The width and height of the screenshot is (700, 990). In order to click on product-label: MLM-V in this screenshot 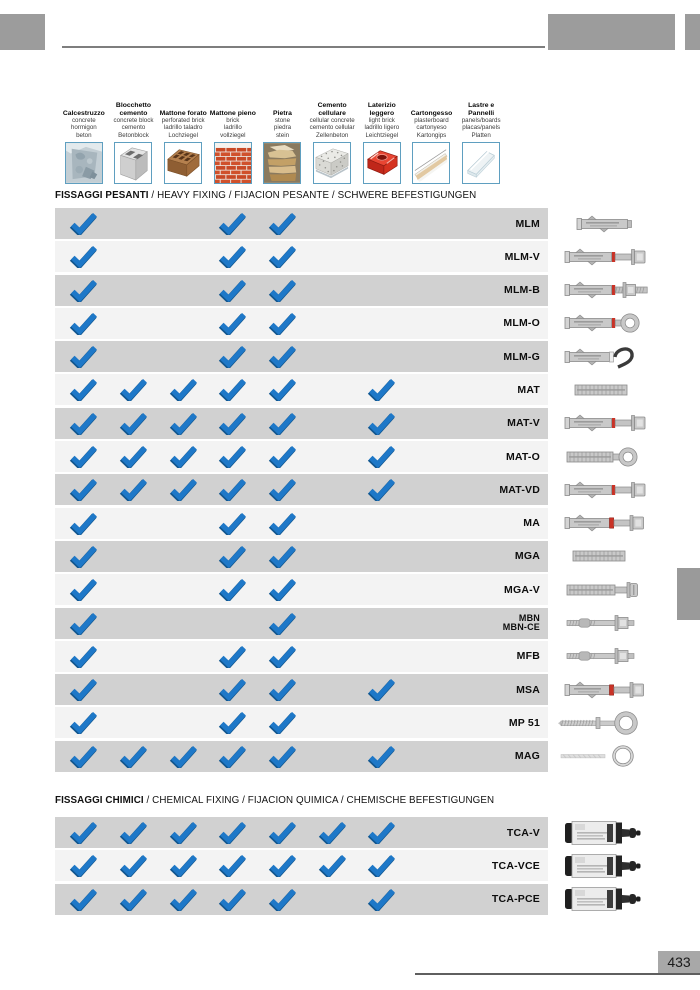, I will do `click(522, 256)`.